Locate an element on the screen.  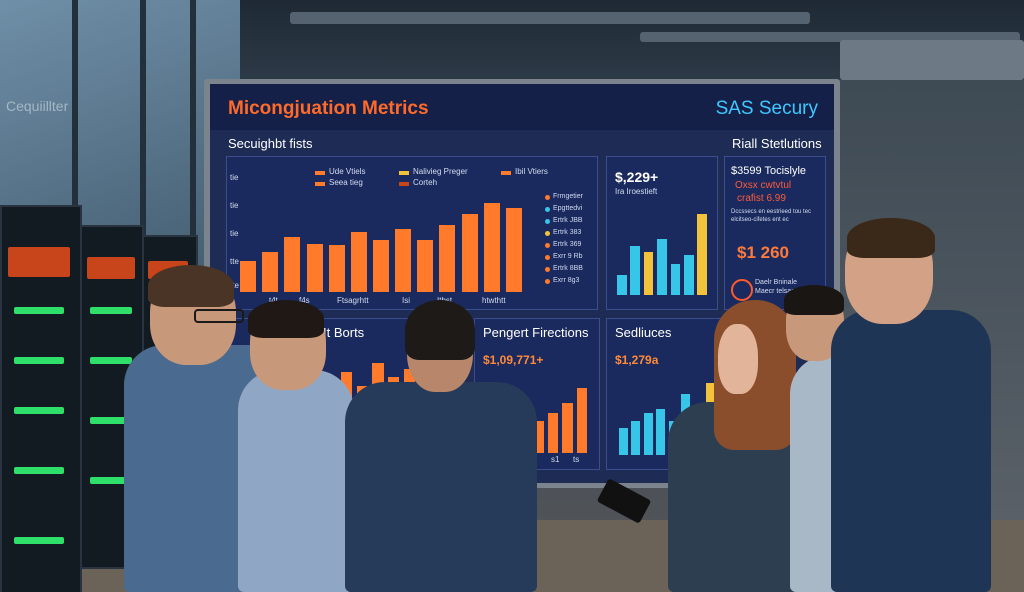
bottom-right-title: Sedliuces is located at coordinates (643, 332).